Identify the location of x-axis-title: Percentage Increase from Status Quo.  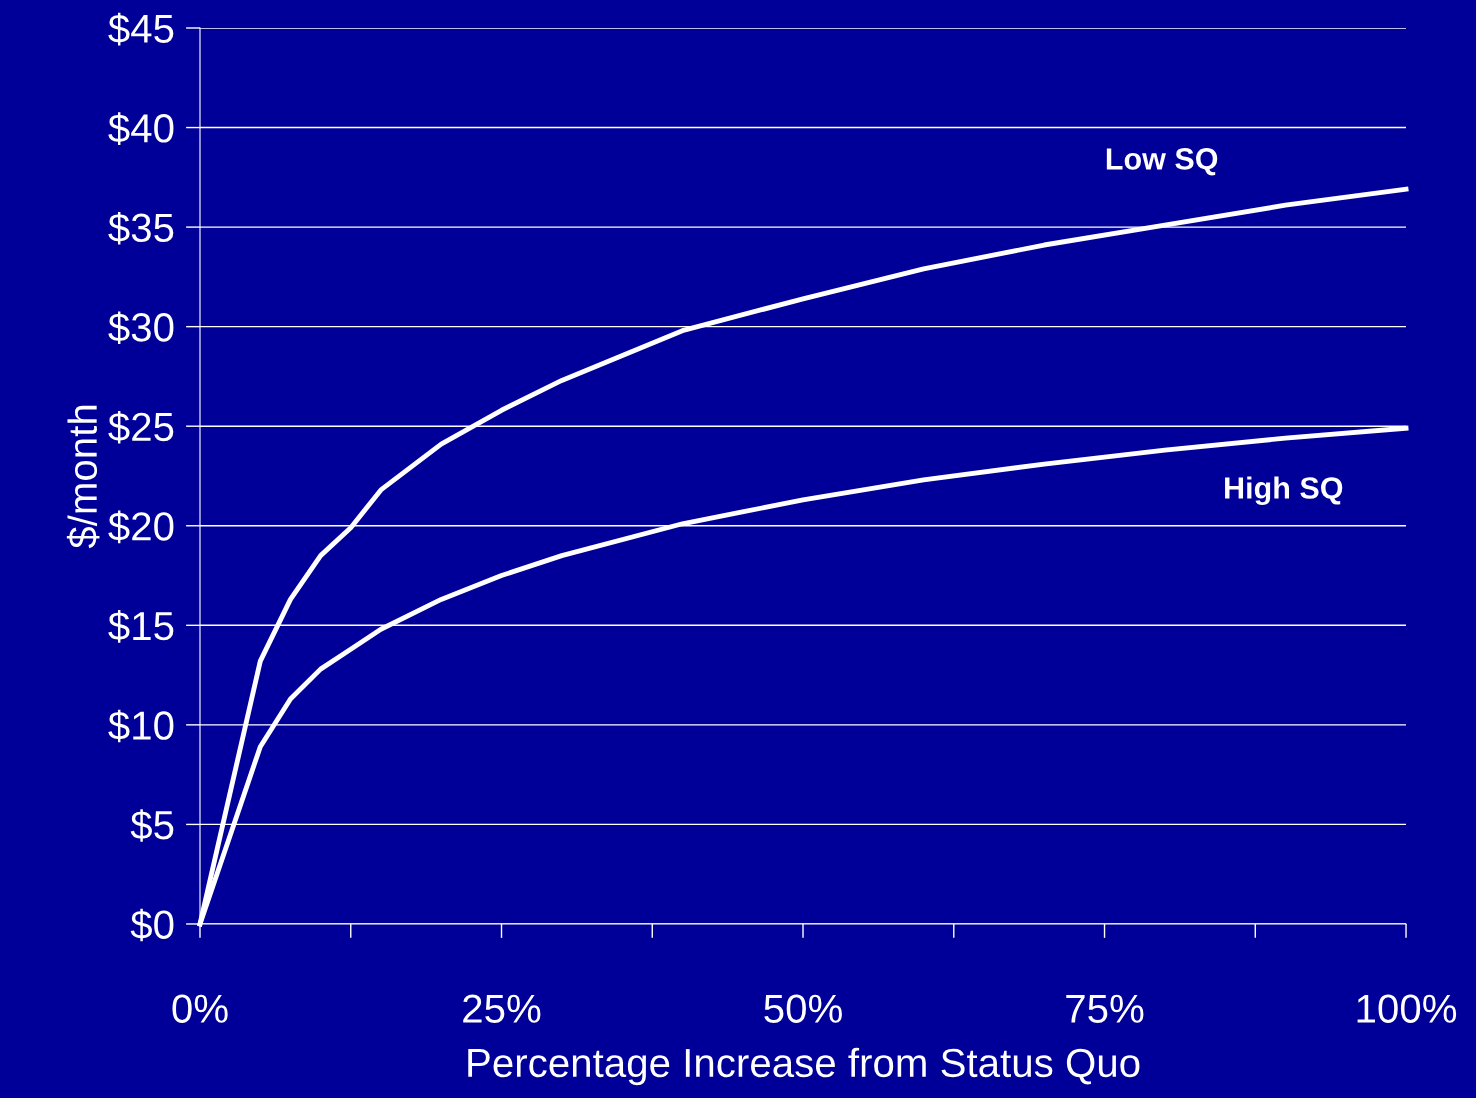
(804, 1066).